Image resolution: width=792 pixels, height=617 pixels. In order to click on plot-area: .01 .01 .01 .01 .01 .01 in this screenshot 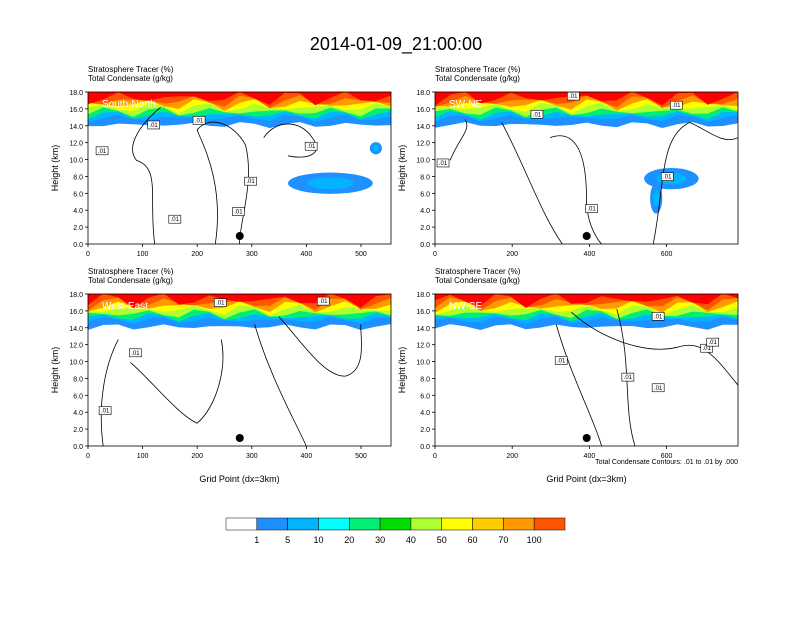, I will do `click(586, 168)`.